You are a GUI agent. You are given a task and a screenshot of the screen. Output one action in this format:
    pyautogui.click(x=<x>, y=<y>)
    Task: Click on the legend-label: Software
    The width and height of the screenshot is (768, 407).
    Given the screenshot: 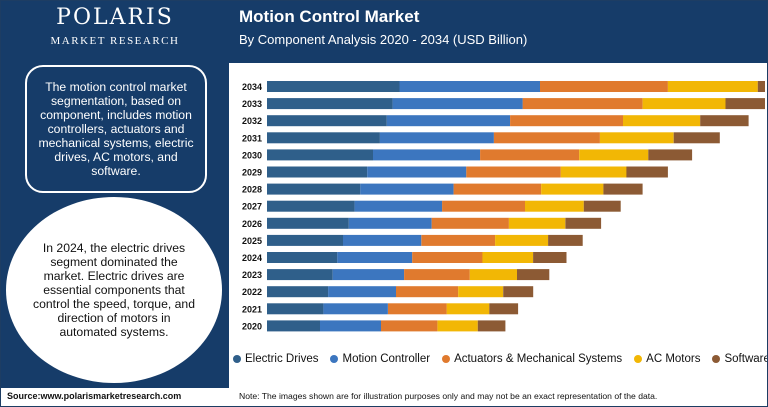 What is the action you would take?
    pyautogui.click(x=746, y=359)
    